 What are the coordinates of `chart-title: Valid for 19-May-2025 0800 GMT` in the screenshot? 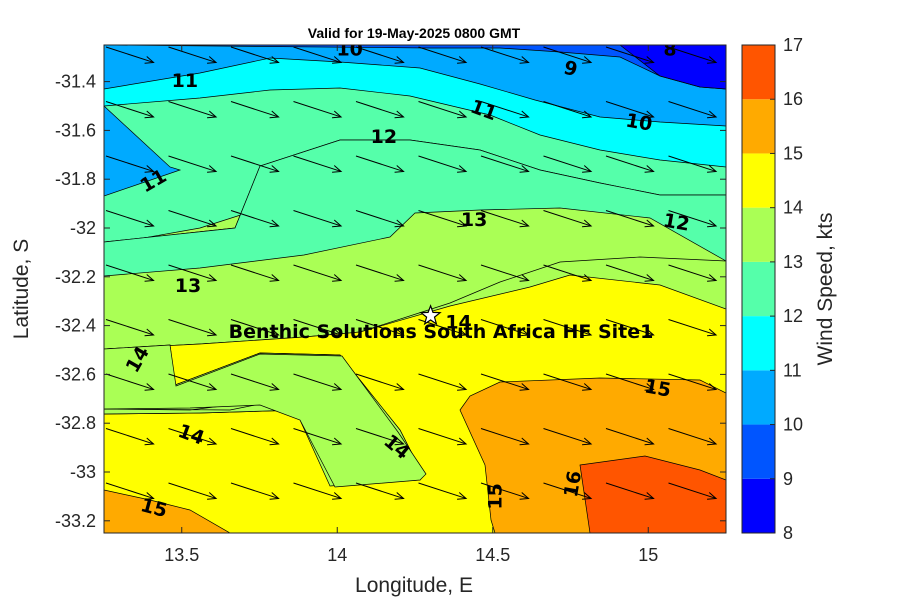 It's located at (414, 33).